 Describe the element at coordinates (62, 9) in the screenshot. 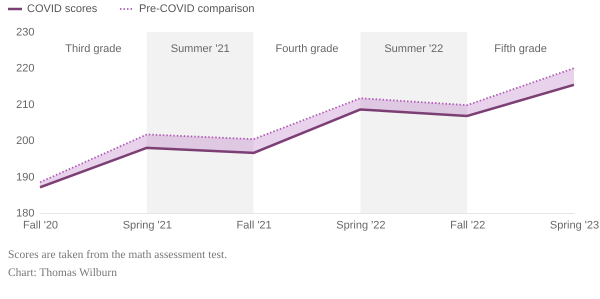

I see `legend-label: COVID scores` at that location.